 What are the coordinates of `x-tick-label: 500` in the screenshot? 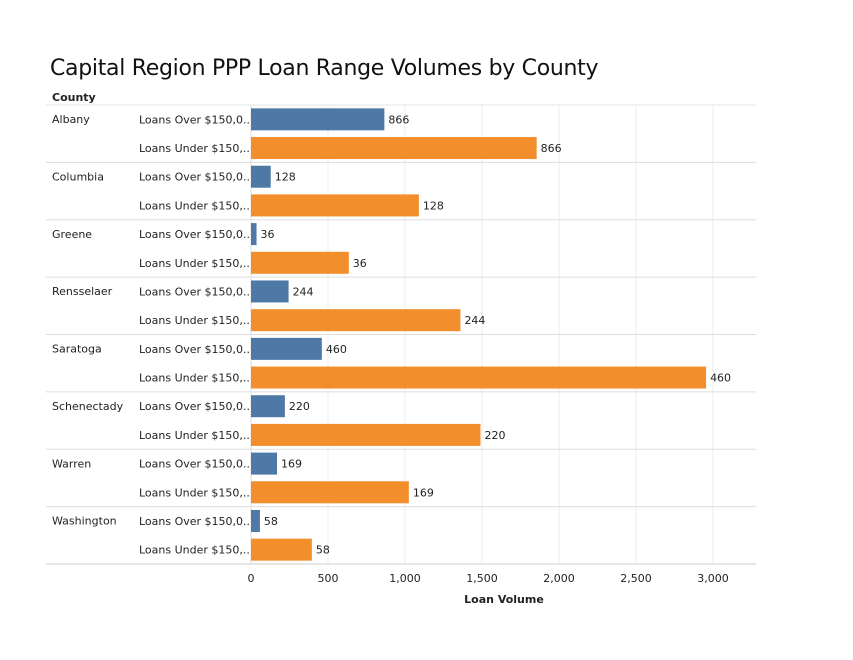 It's located at (328, 578).